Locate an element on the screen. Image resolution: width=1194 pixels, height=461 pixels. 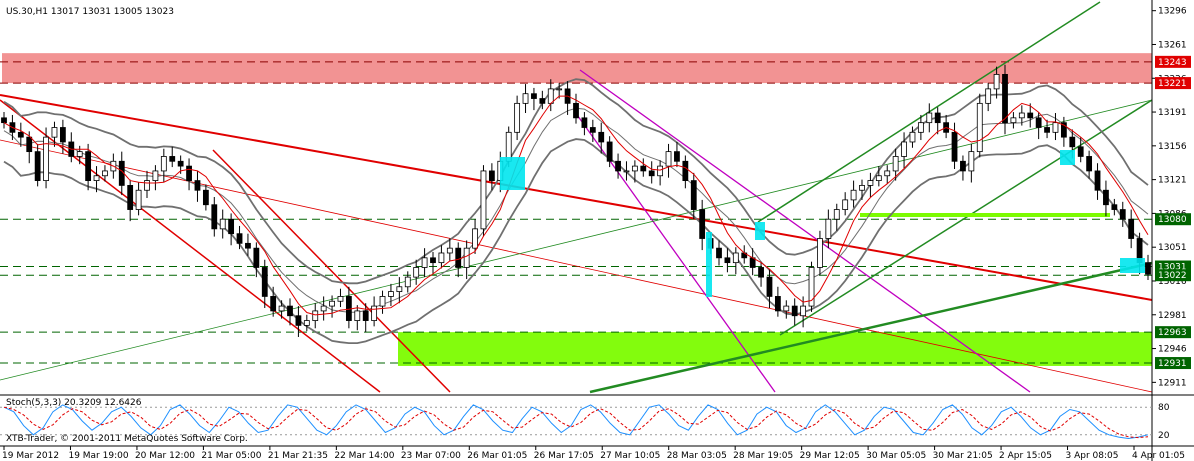
stoch-main-line is located at coordinates (576, 422).